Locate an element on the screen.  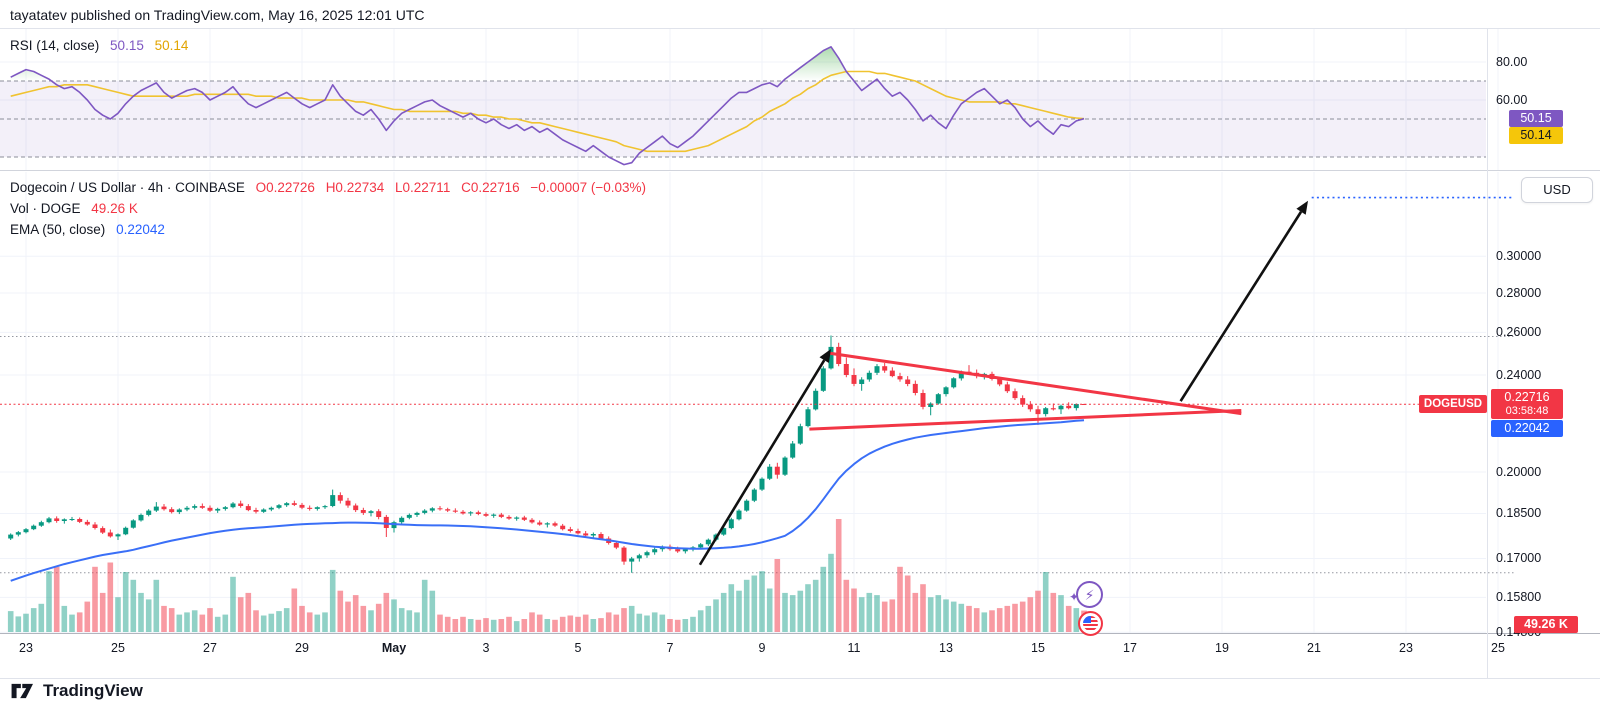
rsi-legend-title: RSI (14, close) is located at coordinates (55, 45).